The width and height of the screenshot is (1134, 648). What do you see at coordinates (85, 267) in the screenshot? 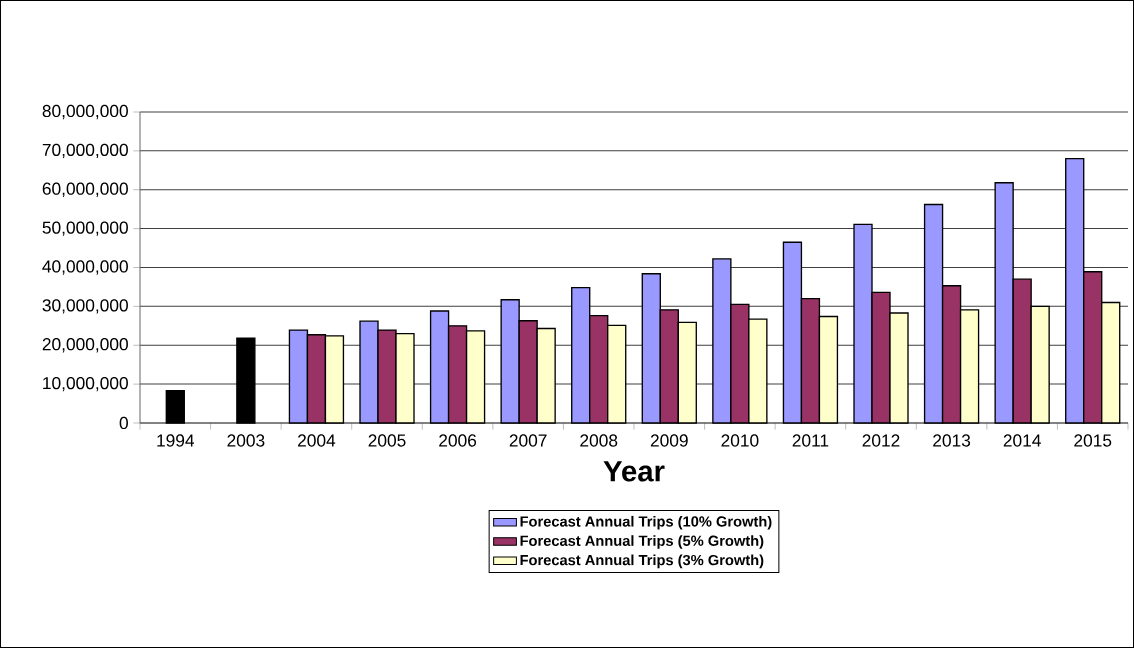
I see `y-tick-label: 40,000,000` at bounding box center [85, 267].